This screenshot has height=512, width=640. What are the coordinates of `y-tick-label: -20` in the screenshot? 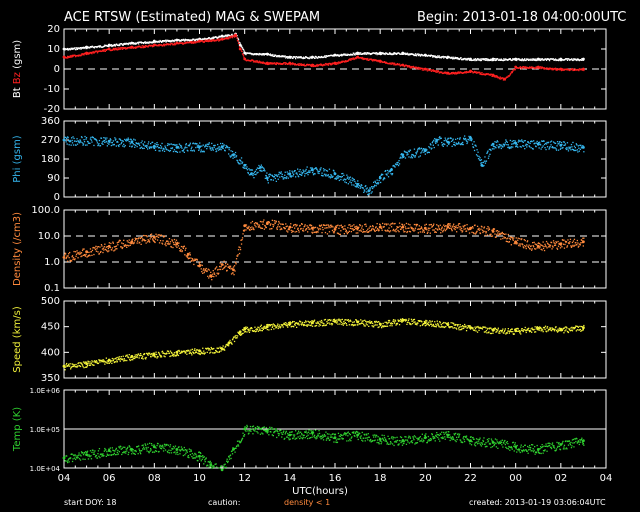 It's located at (52, 109).